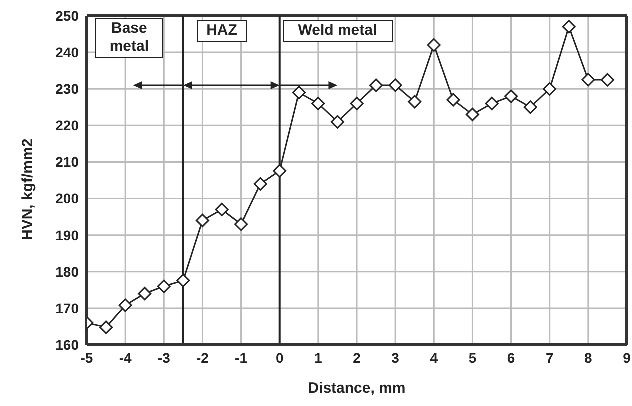 This screenshot has width=632, height=406. I want to click on y-tick-label: 180, so click(68, 272).